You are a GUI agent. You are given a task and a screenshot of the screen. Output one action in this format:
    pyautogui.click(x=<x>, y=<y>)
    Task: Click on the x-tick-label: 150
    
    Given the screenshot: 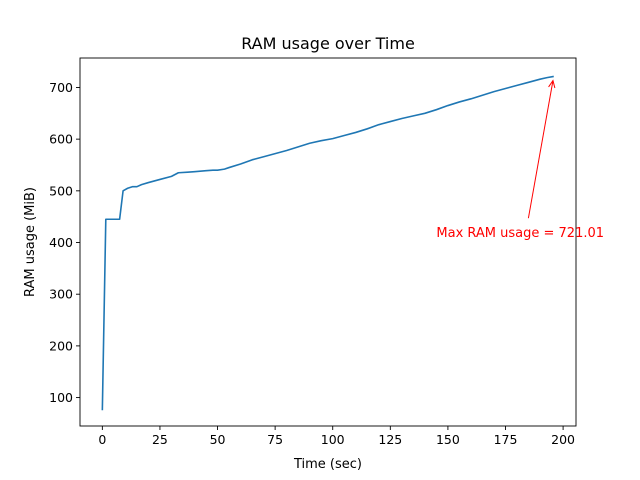 What is the action you would take?
    pyautogui.click(x=448, y=439)
    